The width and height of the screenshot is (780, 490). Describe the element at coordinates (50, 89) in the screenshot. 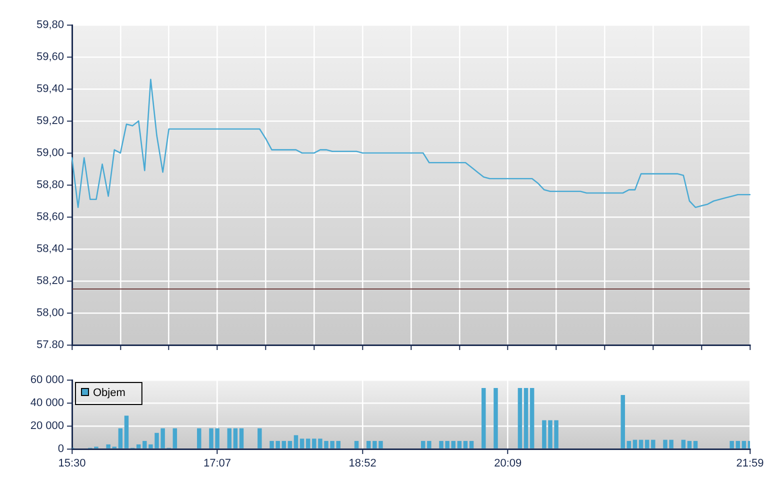

I see `y-tick-label: 59,40` at that location.